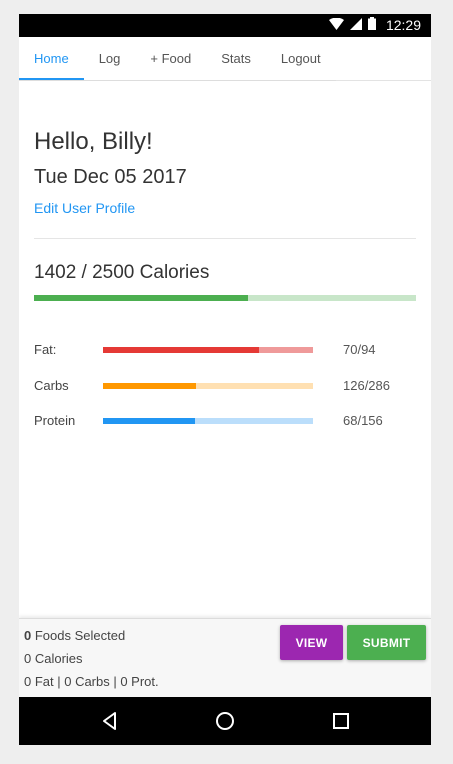 The image size is (453, 764). What do you see at coordinates (85, 208) in the screenshot?
I see `edit-profile-link: Edit User Profile` at bounding box center [85, 208].